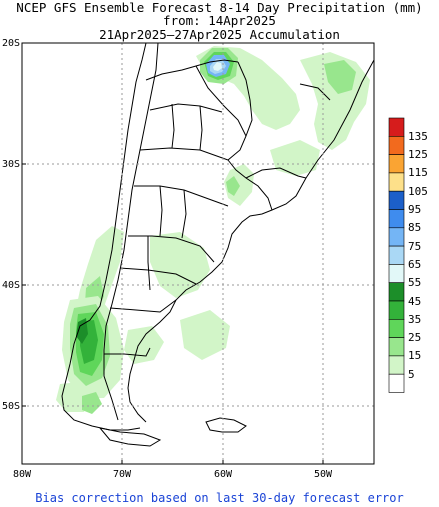 The height and width of the screenshot is (507, 439). What do you see at coordinates (415, 228) in the screenshot?
I see `legend-label: 85` at bounding box center [415, 228].